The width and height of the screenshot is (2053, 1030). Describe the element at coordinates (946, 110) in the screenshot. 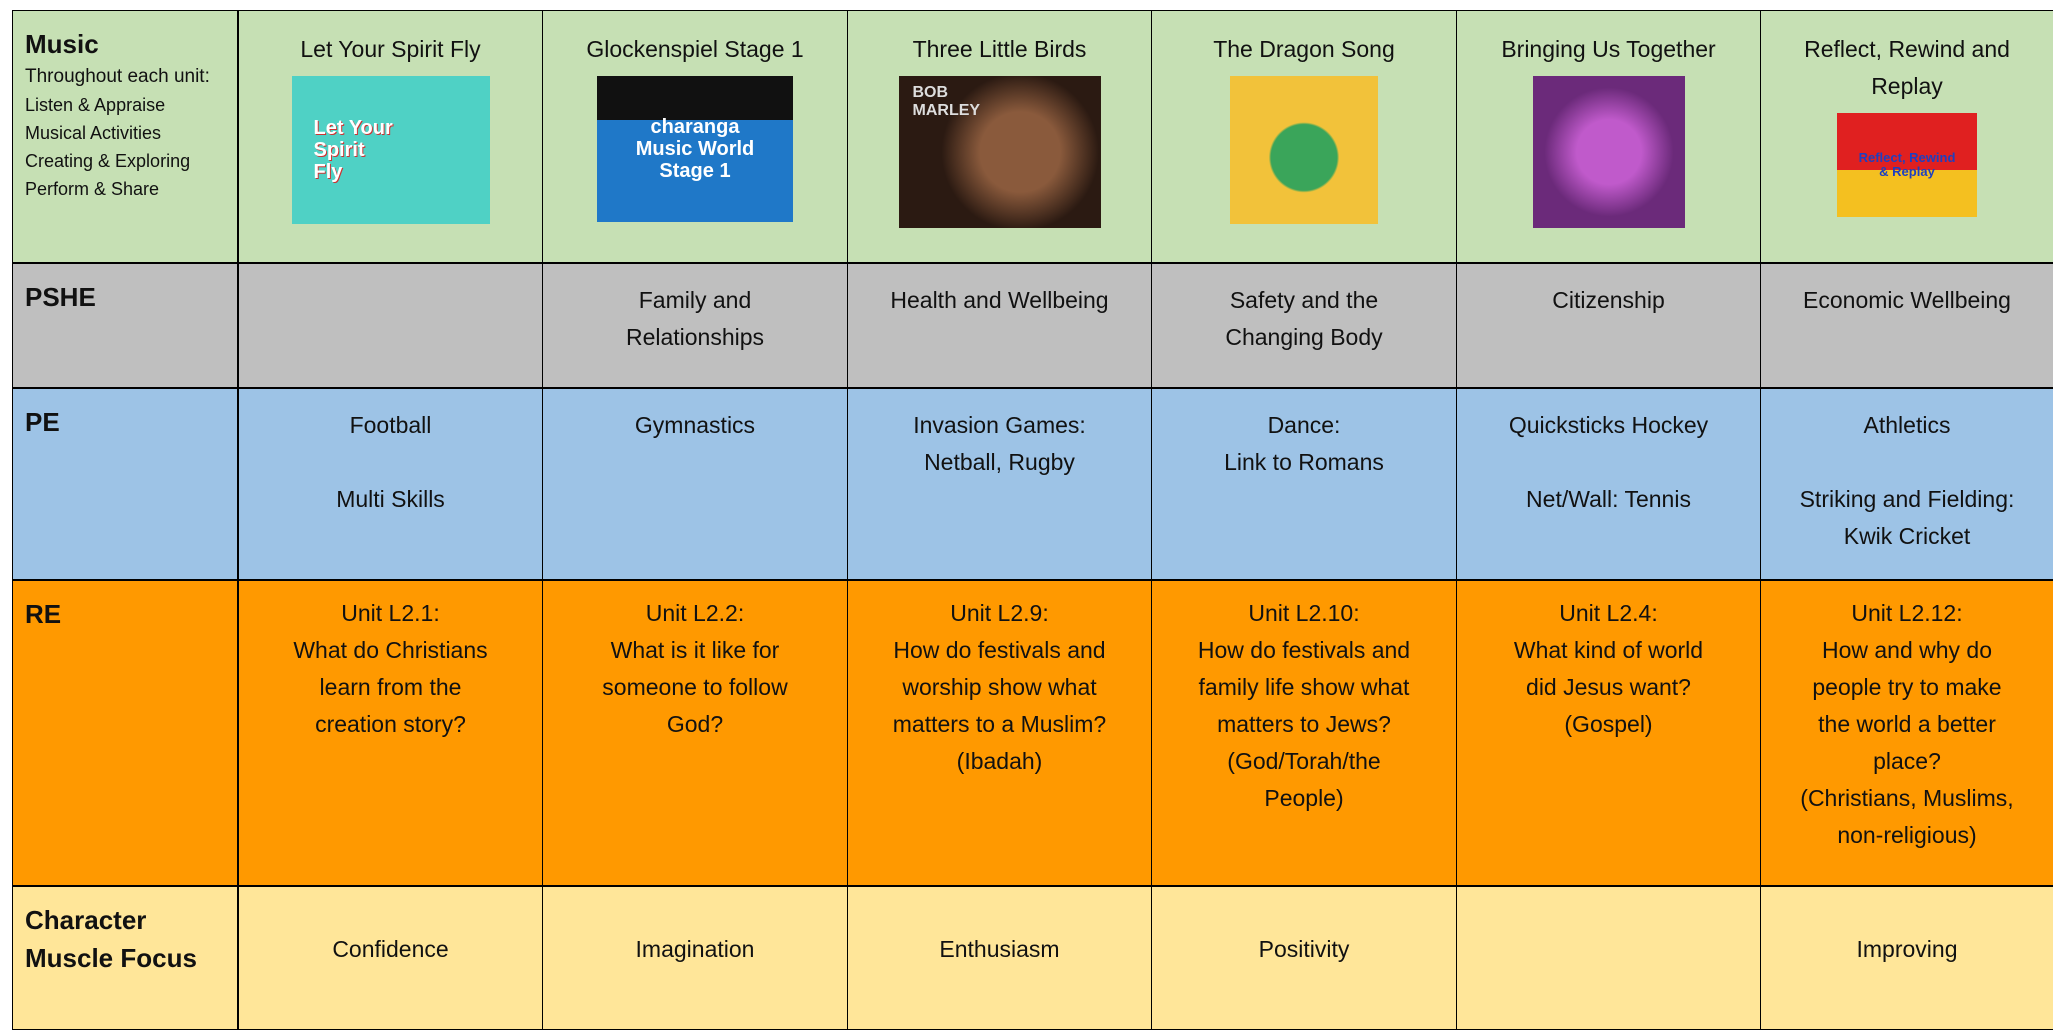

I see `image-text: MARLEY` at that location.